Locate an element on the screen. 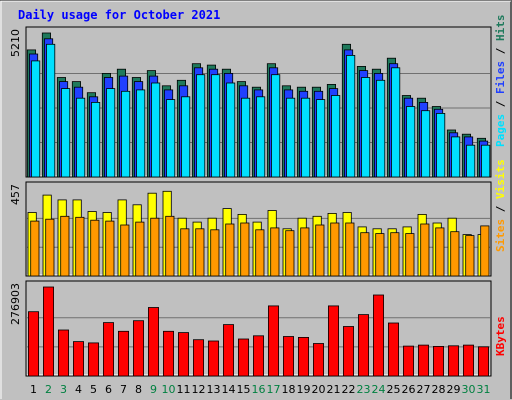 Image resolution: width=512 pixels, height=400 pixels. x-tick-label-day-27: 27 is located at coordinates (424, 389).